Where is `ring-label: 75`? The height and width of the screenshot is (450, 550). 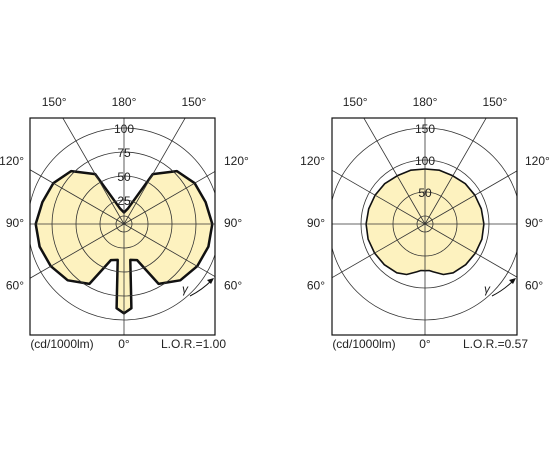 ring-label: 75 is located at coordinates (124, 153).